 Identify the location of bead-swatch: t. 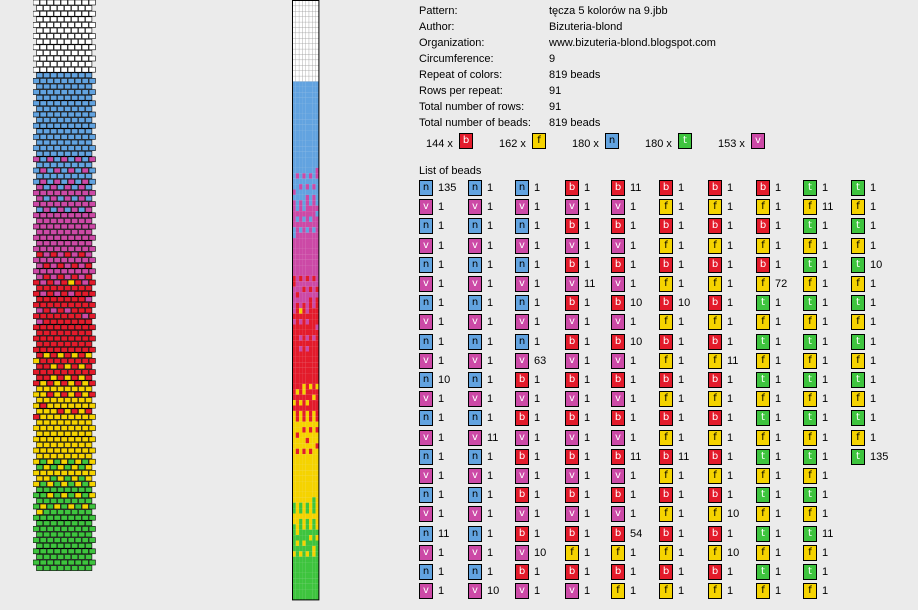
(763, 418).